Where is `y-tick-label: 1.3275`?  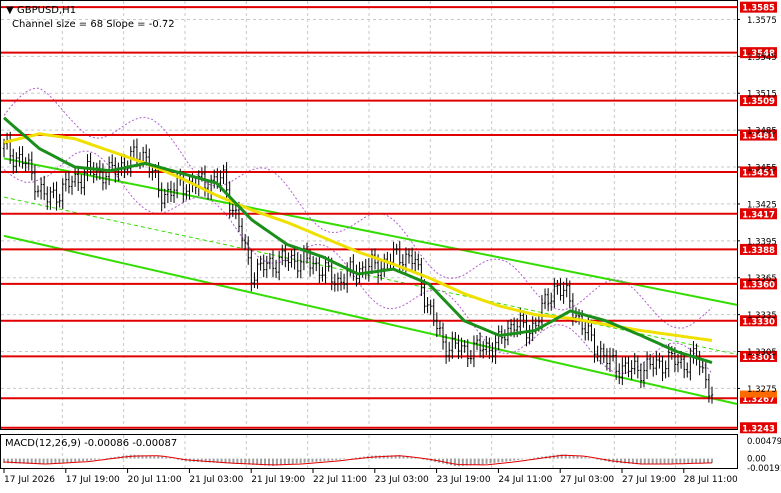
y-tick-label: 1.3275 is located at coordinates (762, 390).